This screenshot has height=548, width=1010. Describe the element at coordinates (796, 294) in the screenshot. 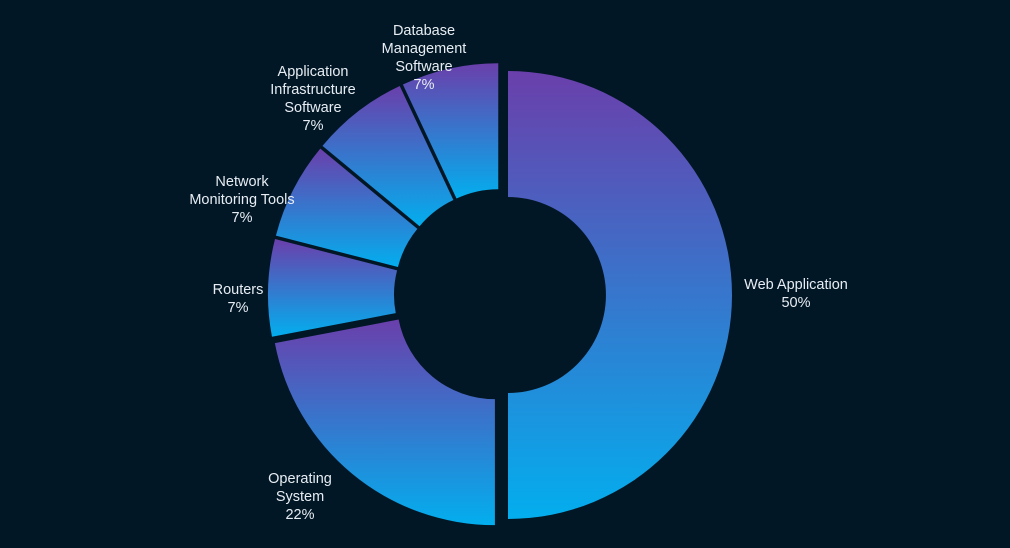

I see `label-web-application: Web Application 50%` at that location.